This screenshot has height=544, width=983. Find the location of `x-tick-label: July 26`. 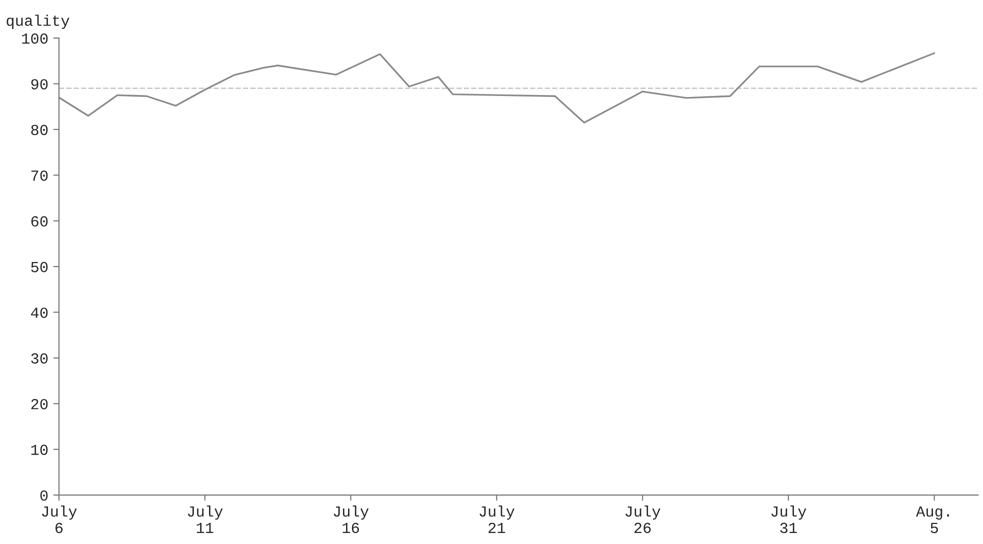

x-tick-label: July 26 is located at coordinates (643, 519).